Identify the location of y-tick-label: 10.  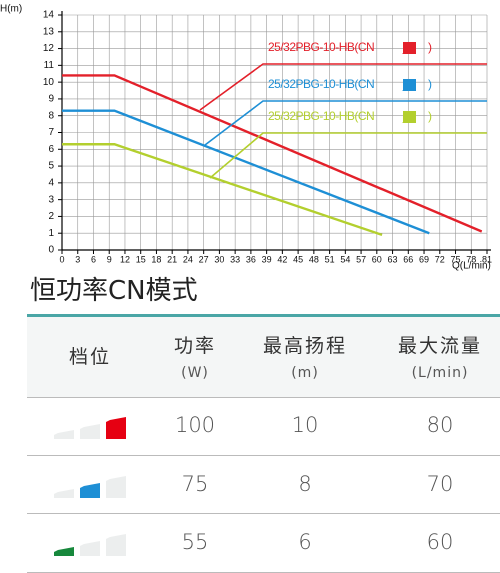
(49, 82).